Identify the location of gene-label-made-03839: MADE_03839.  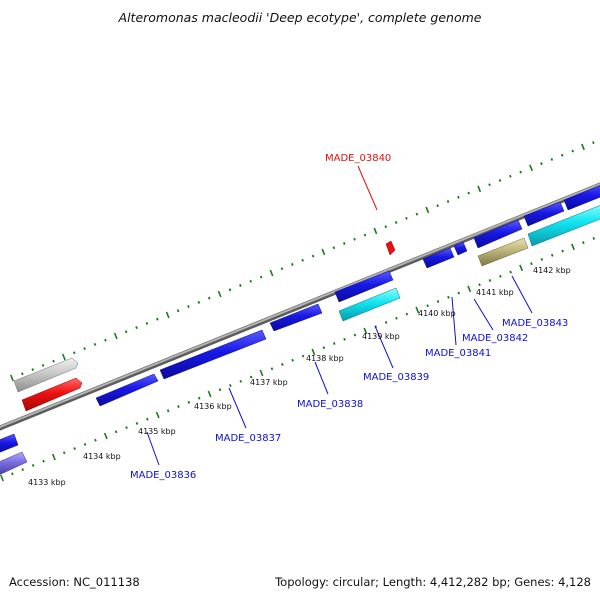
(396, 377).